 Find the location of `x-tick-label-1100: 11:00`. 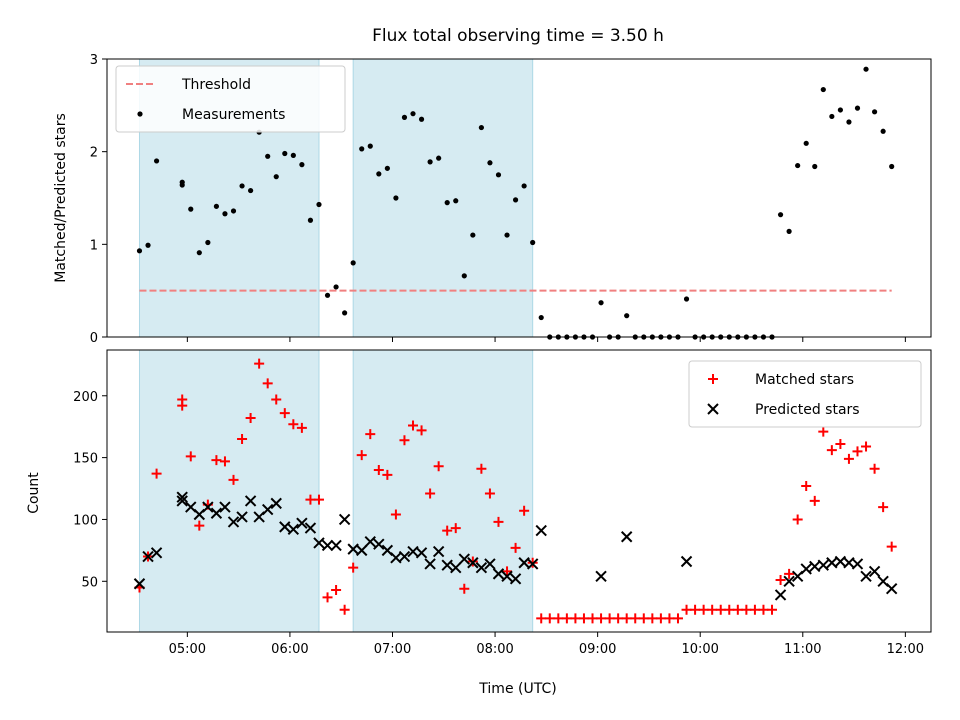

x-tick-label-1100: 11:00 is located at coordinates (802, 649).